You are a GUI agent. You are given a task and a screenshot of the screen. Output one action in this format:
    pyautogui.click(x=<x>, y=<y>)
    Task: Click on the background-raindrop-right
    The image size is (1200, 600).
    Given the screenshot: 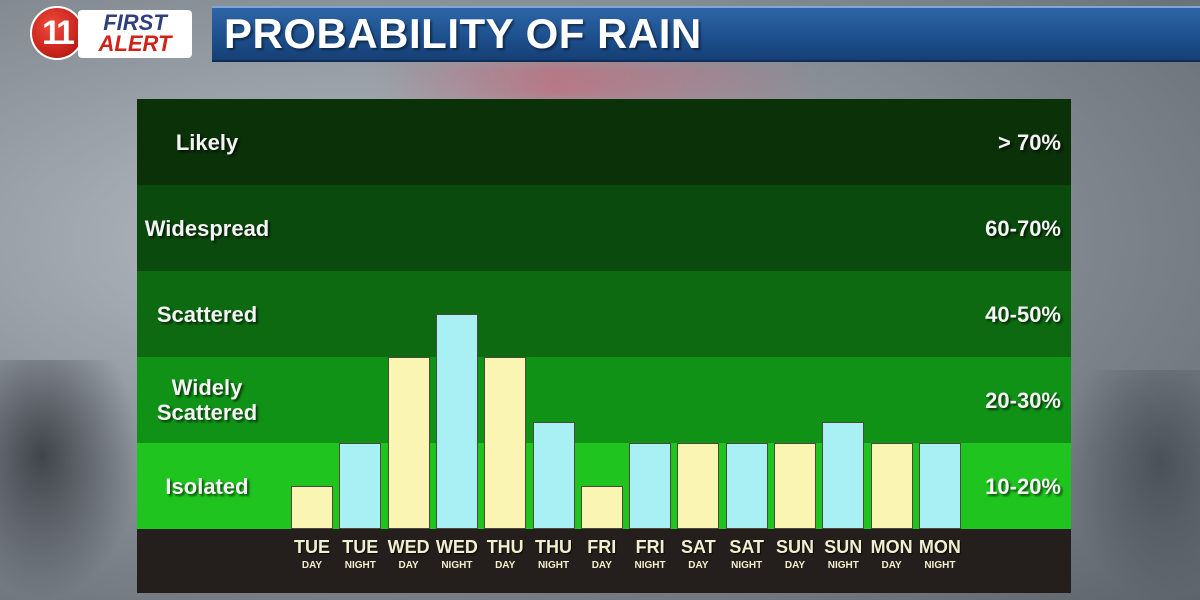 What is the action you would take?
    pyautogui.click(x=1132, y=485)
    